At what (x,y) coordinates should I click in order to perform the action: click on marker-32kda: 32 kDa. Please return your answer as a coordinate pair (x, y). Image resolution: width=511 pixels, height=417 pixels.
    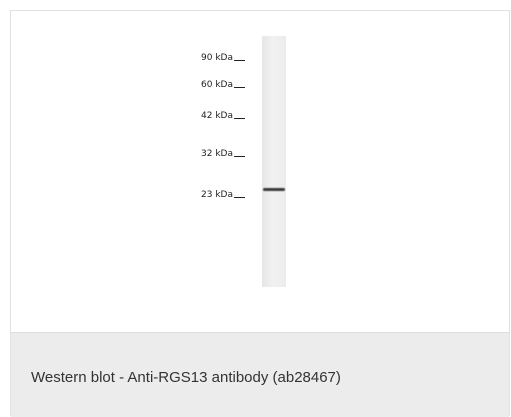
    Looking at the image, I should click on (231, 153).